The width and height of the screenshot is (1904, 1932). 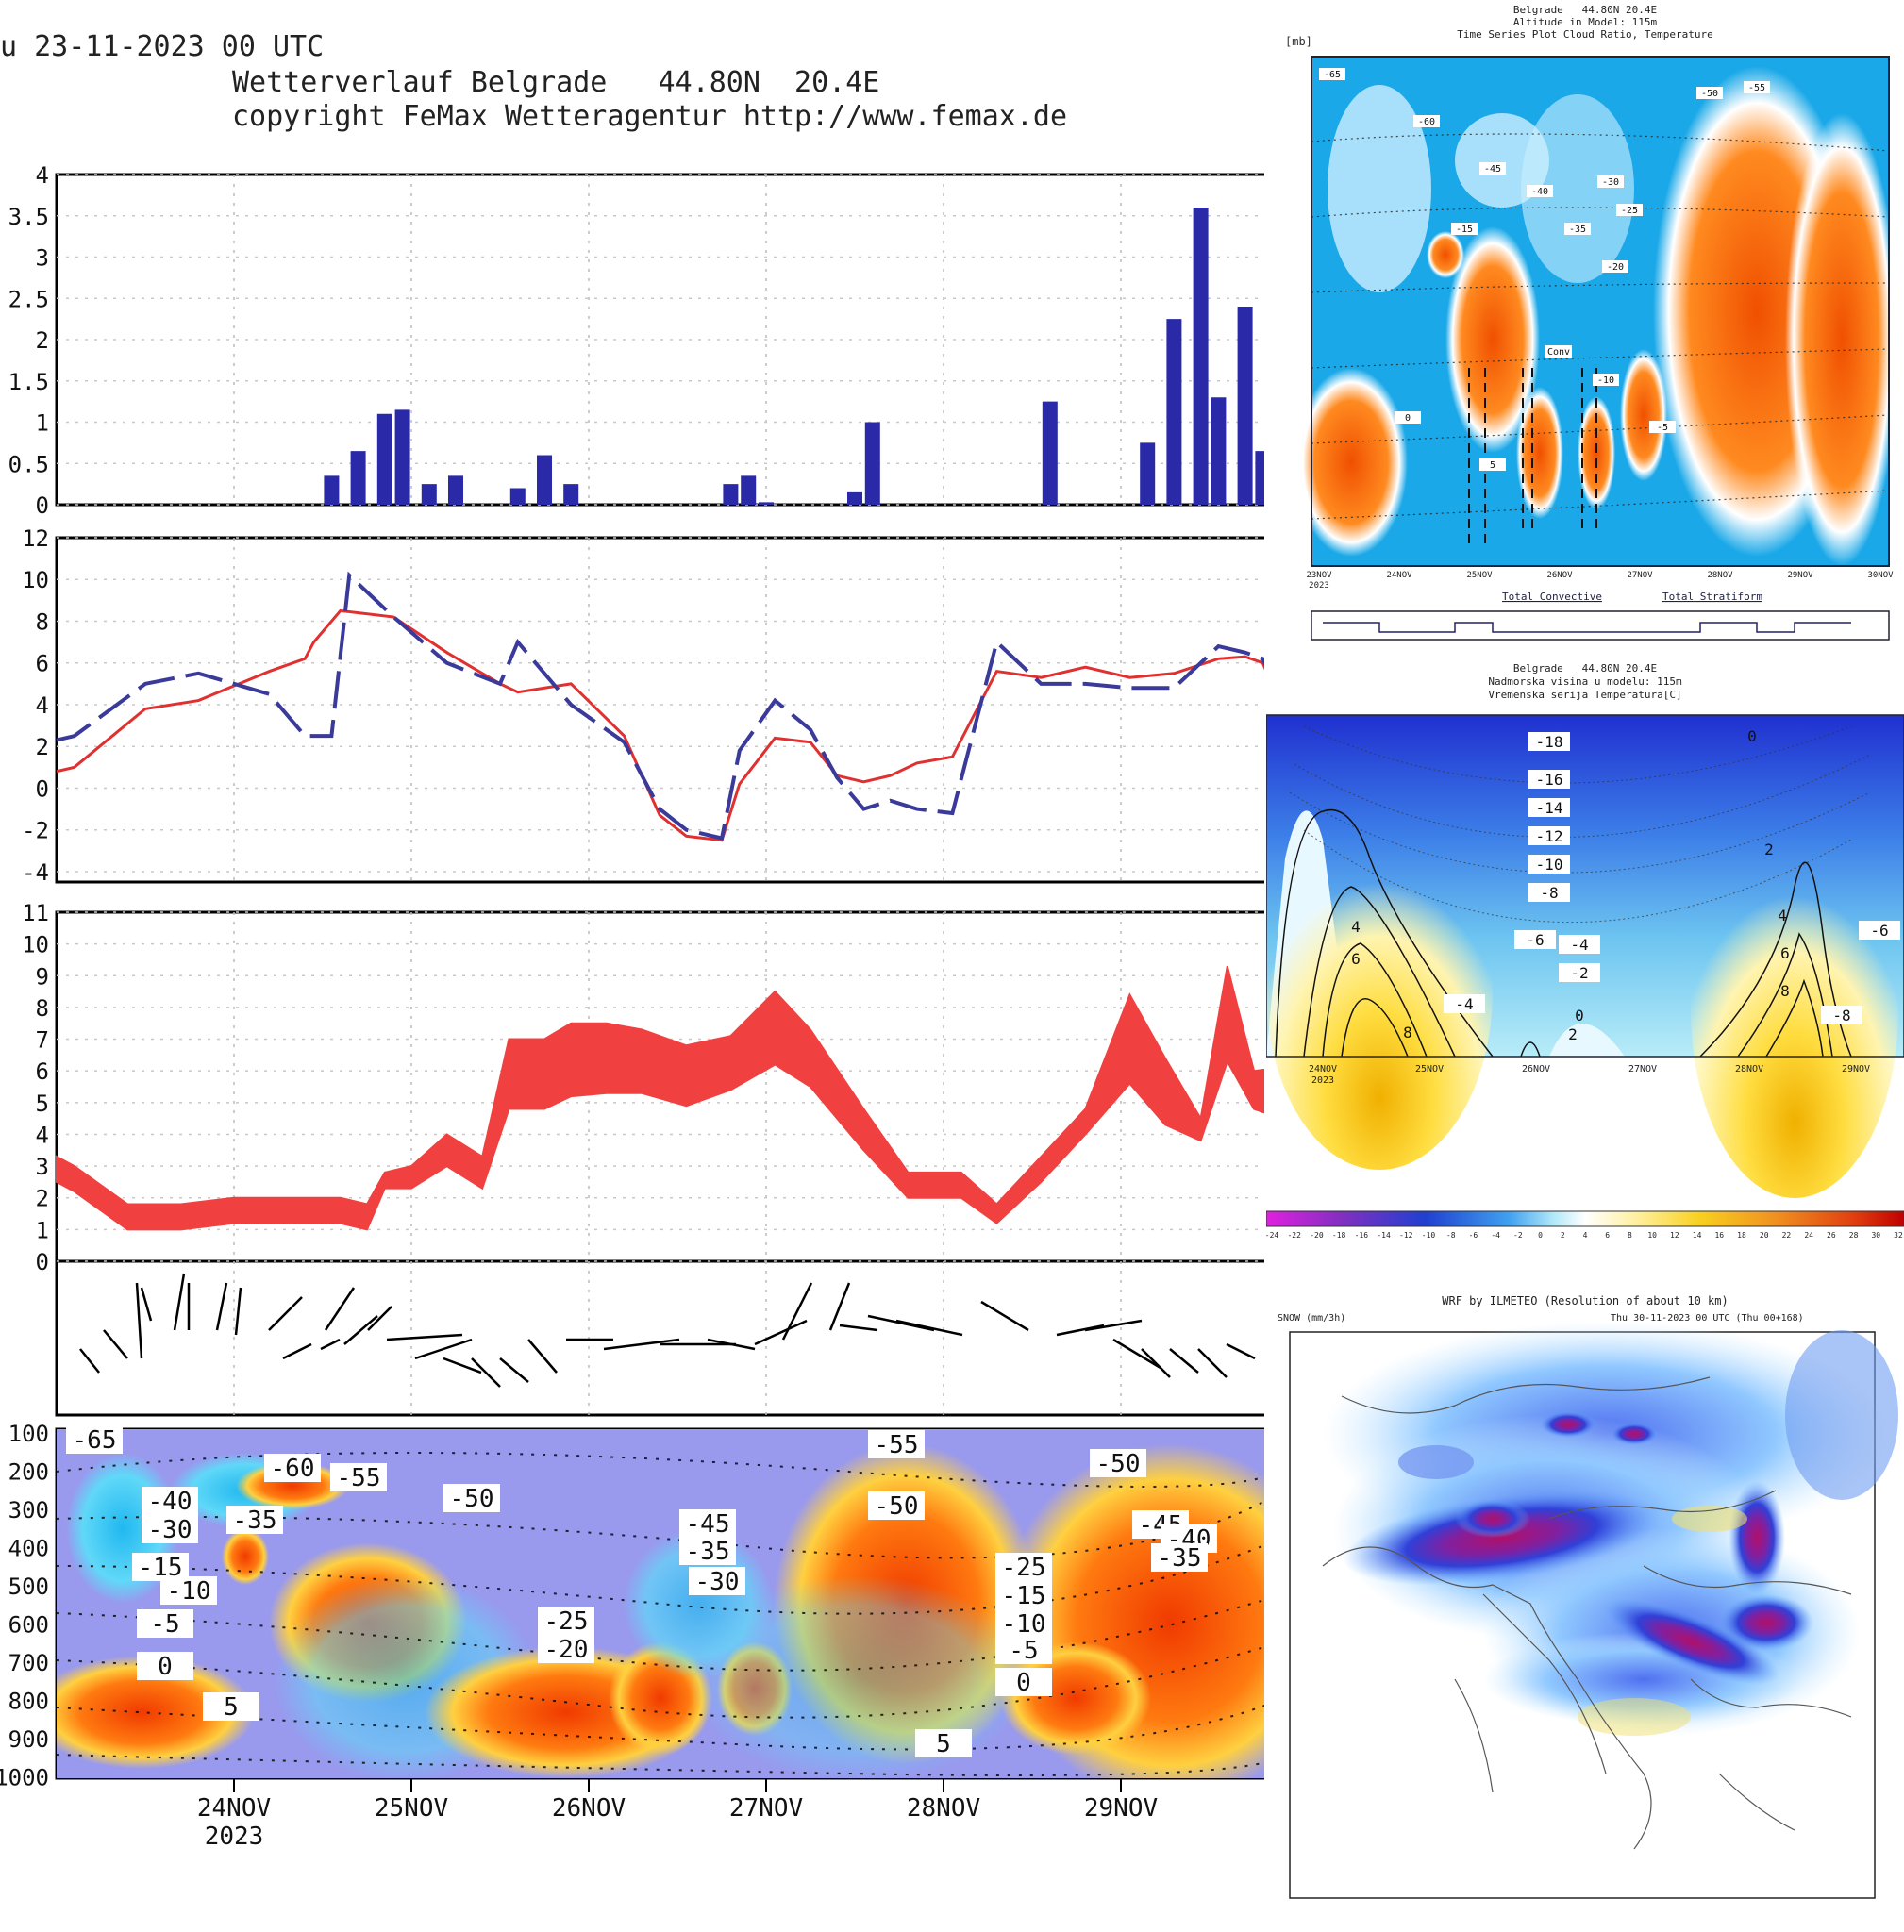 What do you see at coordinates (1549, 836) in the screenshot?
I see `label-text: -12` at bounding box center [1549, 836].